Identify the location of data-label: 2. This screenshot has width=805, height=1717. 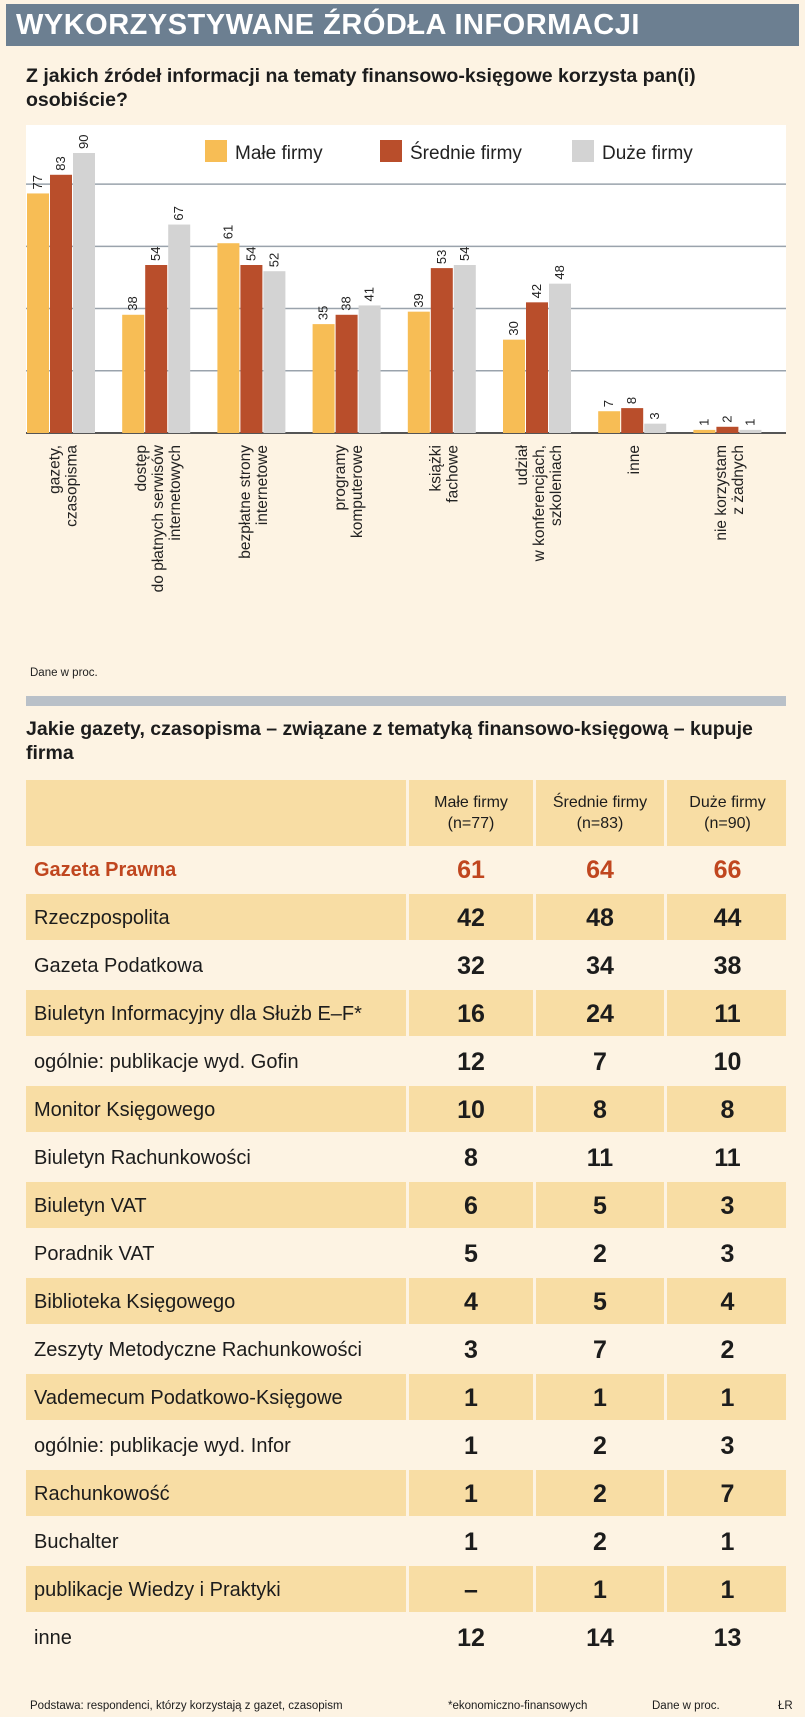
(726, 419).